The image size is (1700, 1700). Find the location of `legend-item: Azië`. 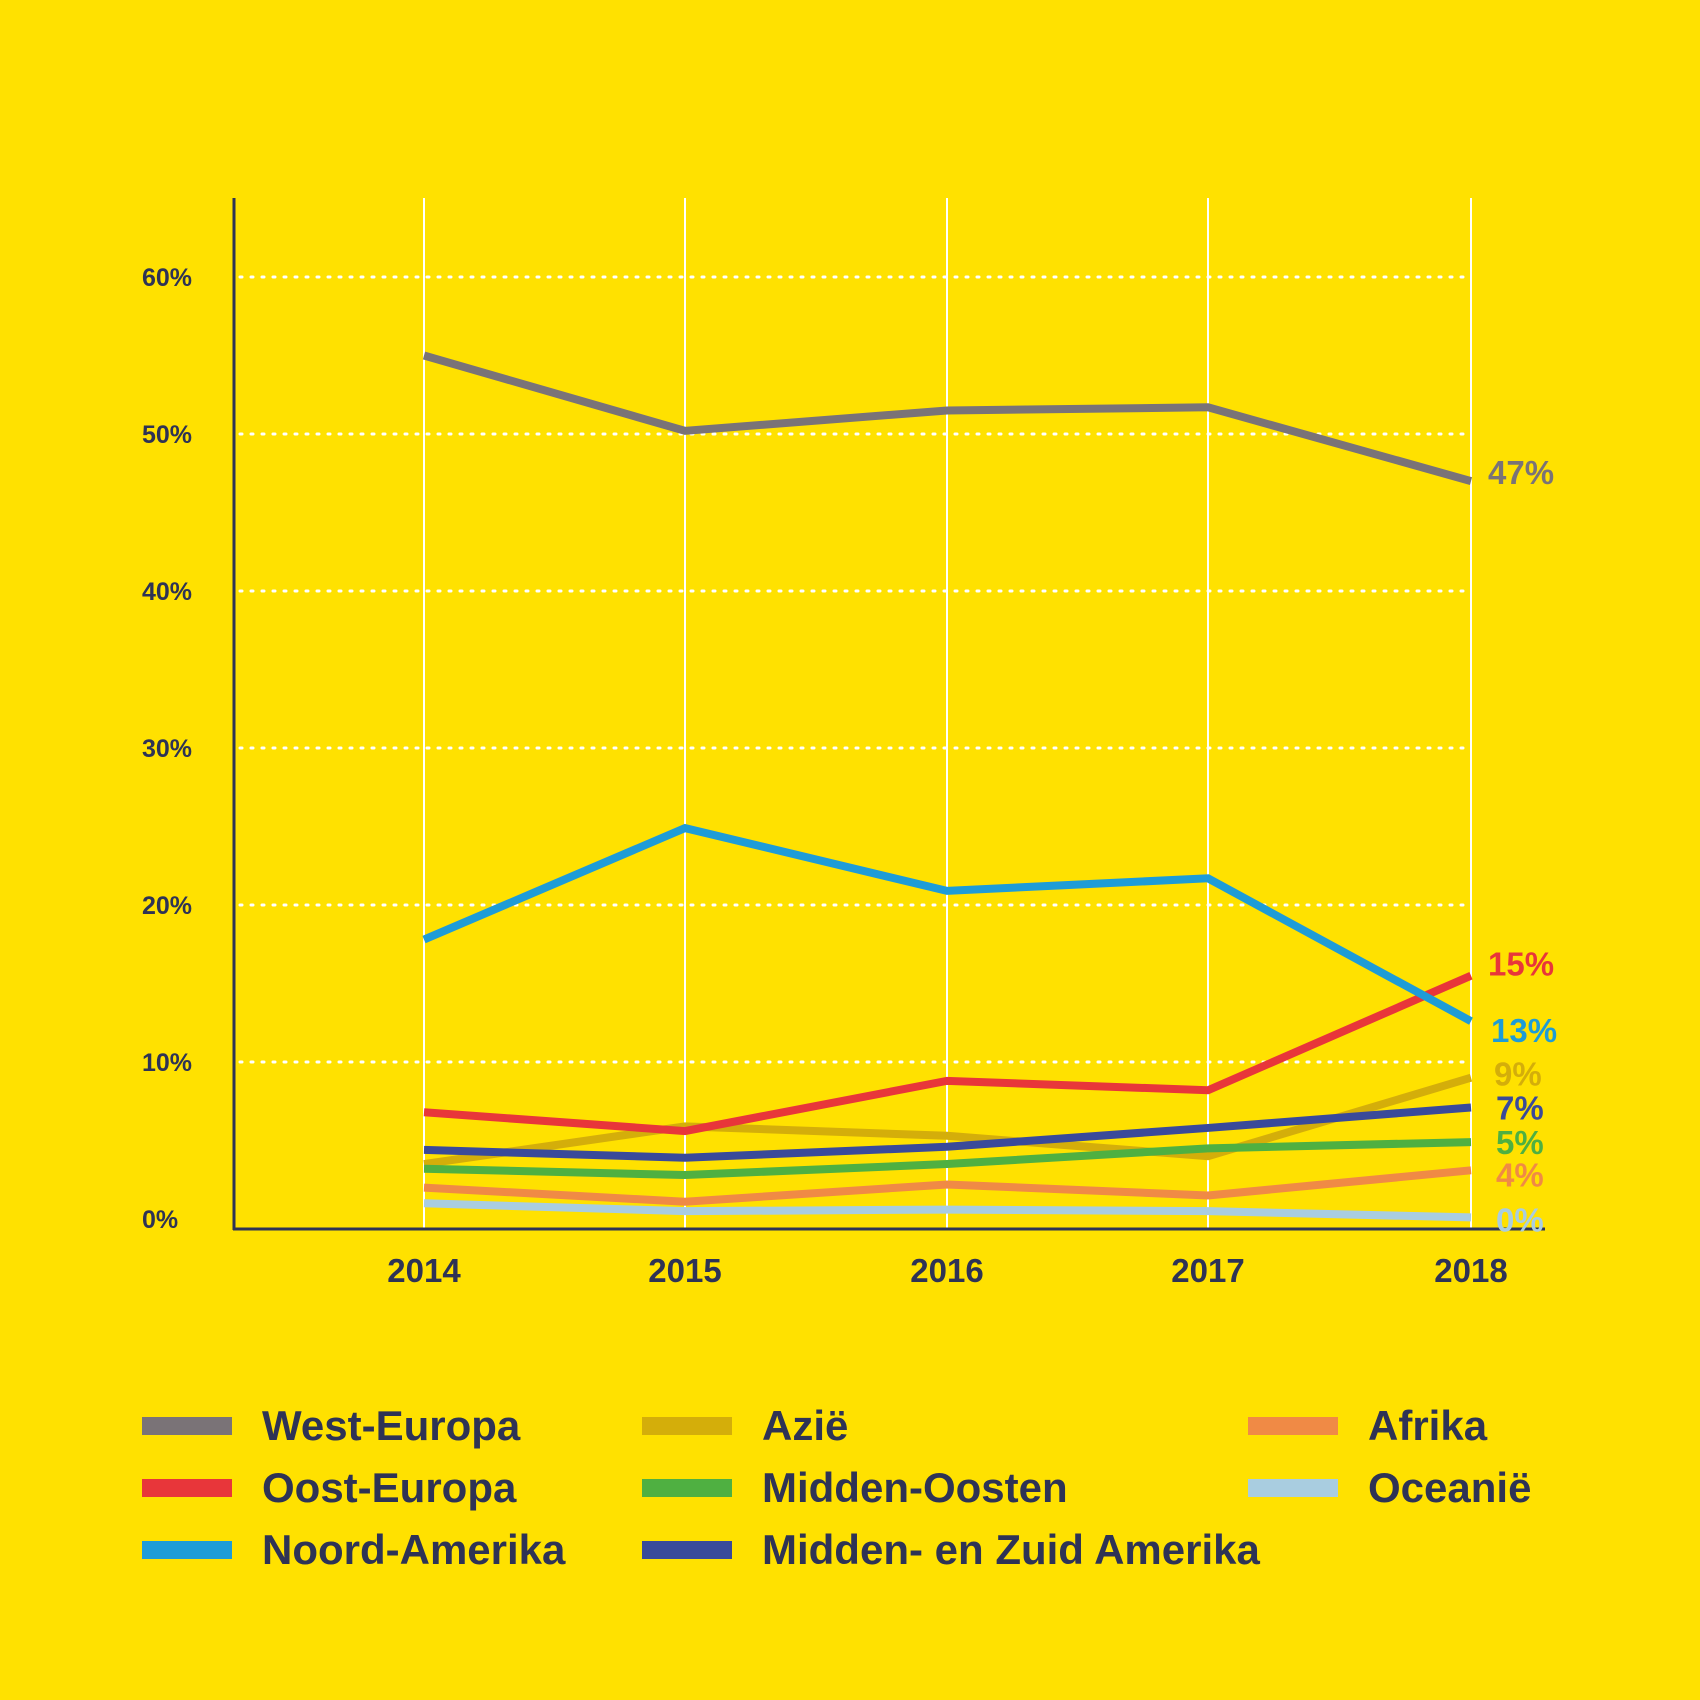

legend-item: Azië is located at coordinates (745, 1426).